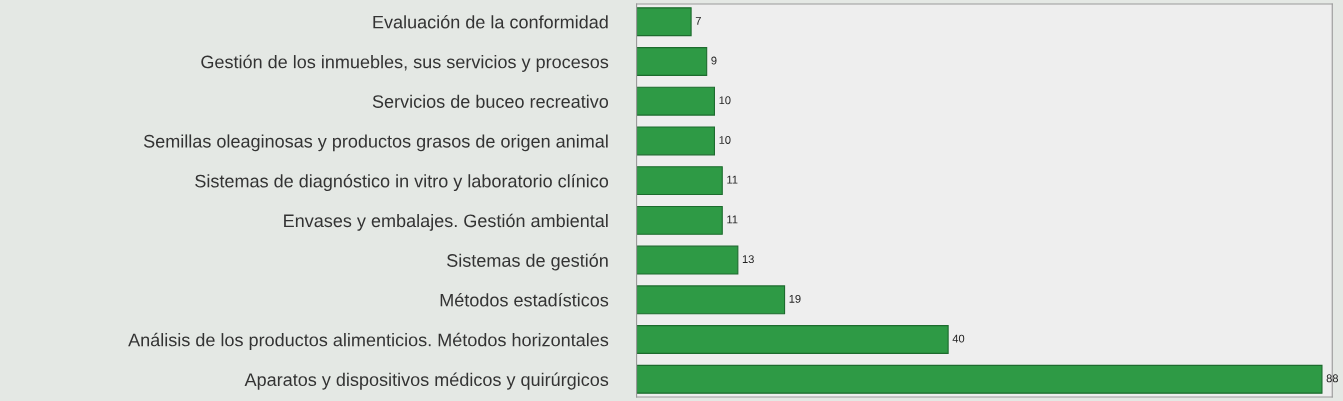  Describe the element at coordinates (375, 143) in the screenshot. I see `y-tick-label: Semillas oleaginosas y productos grasos de origen animal` at that location.